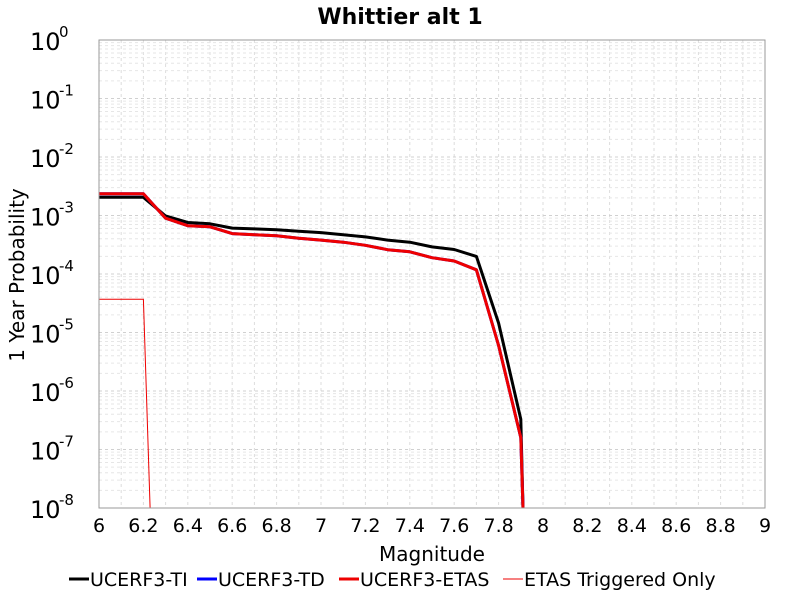 The image size is (800, 600). Describe the element at coordinates (64, 32) in the screenshot. I see `y-tick-exponent: 0` at that location.